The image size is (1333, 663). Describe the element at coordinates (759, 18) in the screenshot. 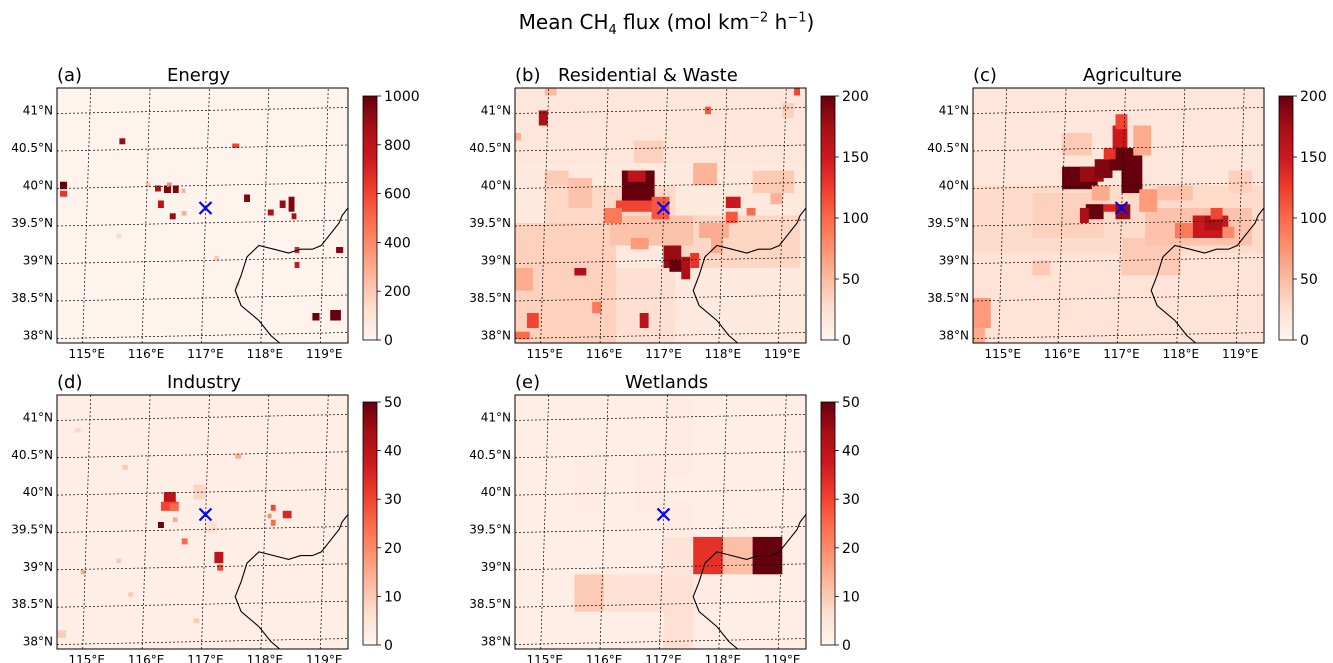

I see `title-superscript-1: −2` at that location.